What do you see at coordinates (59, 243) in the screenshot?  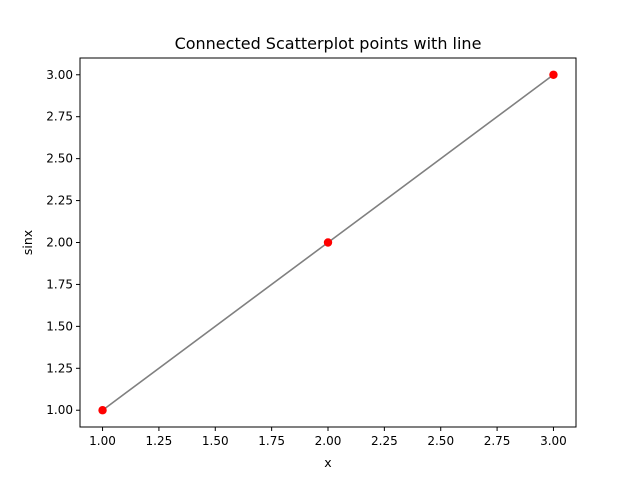 I see `y-tick-label: 2.00` at bounding box center [59, 243].